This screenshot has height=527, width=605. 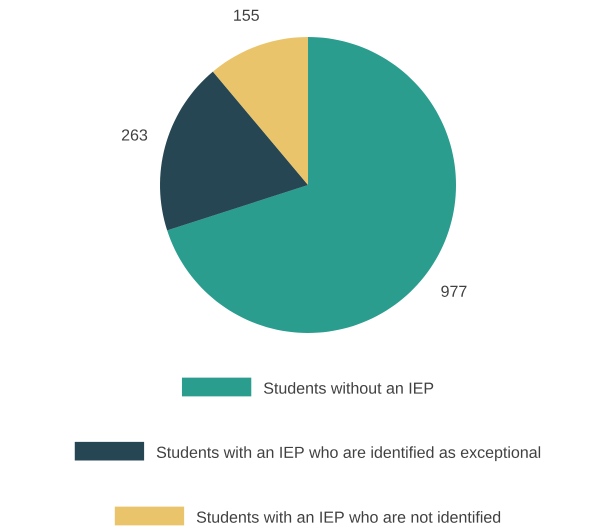 What do you see at coordinates (135, 135) in the screenshot?
I see `data-label: 263` at bounding box center [135, 135].